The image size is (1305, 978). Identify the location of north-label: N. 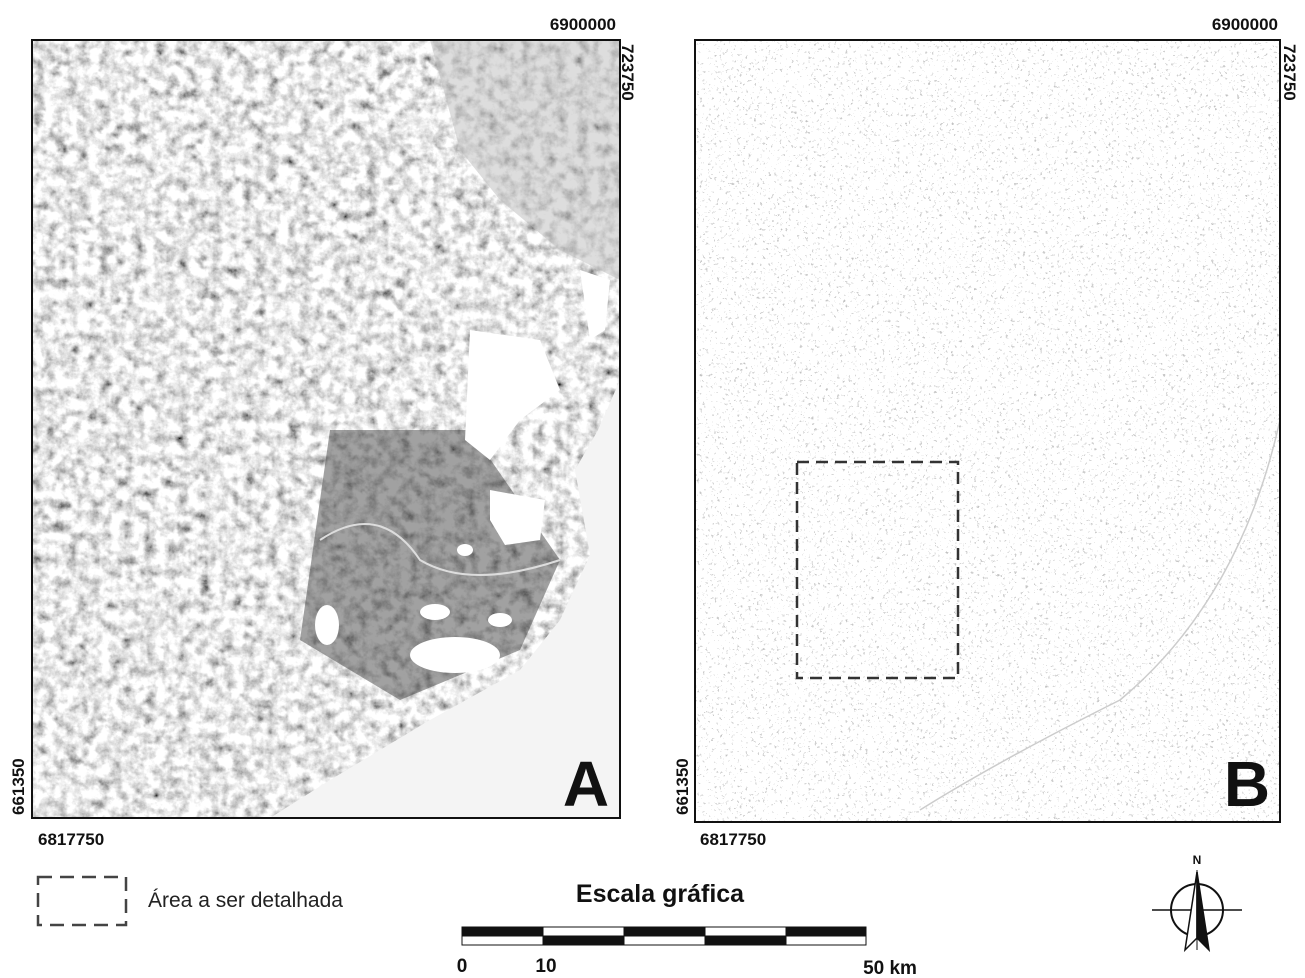
(1197, 860).